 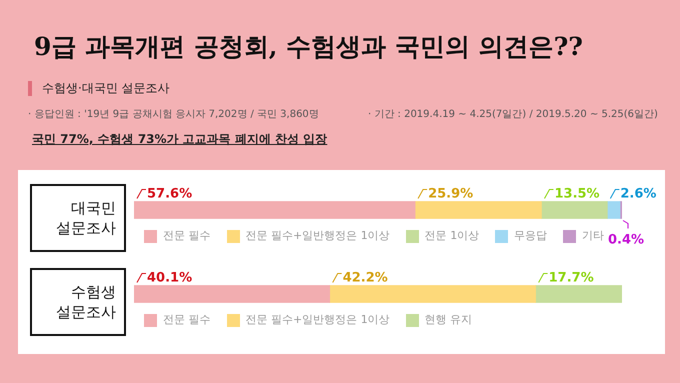 I want to click on legend-label: 무응답, so click(x=531, y=236).